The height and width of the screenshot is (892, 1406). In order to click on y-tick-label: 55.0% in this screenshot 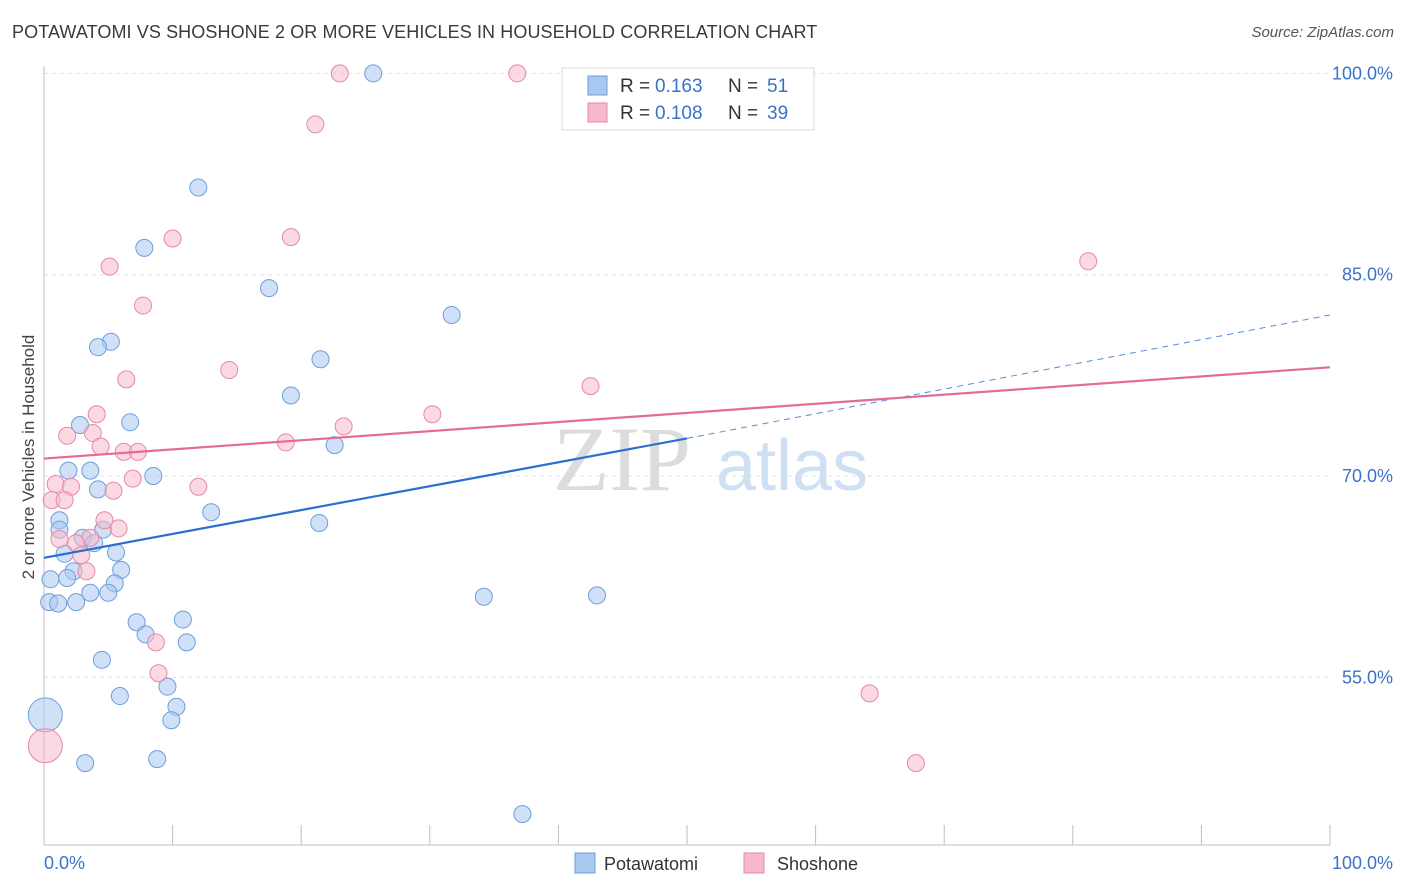, I will do `click(1367, 677)`.